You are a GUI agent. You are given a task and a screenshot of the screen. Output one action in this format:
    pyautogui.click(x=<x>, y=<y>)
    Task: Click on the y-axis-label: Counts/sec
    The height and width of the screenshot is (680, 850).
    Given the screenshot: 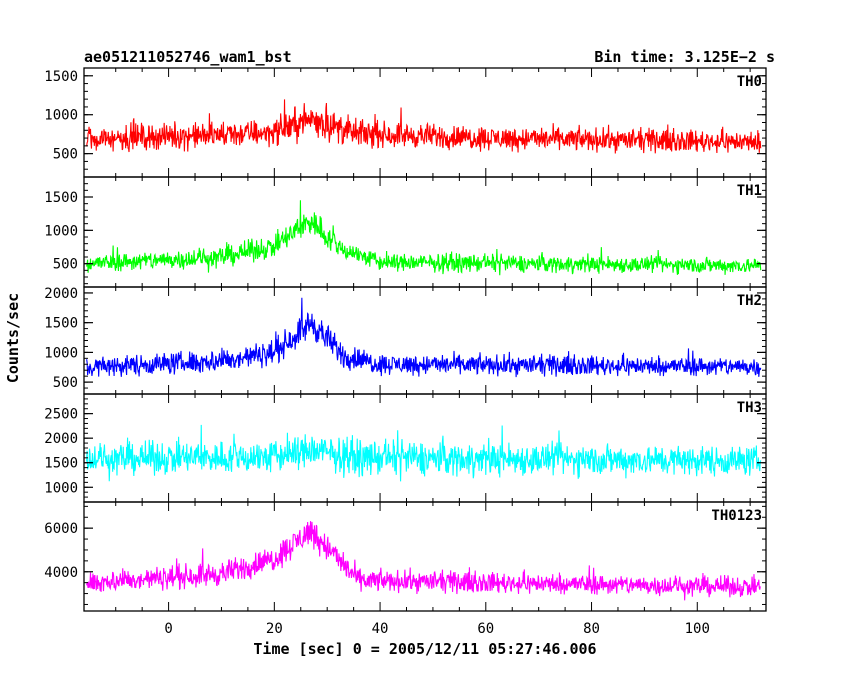 What is the action you would take?
    pyautogui.click(x=13, y=338)
    